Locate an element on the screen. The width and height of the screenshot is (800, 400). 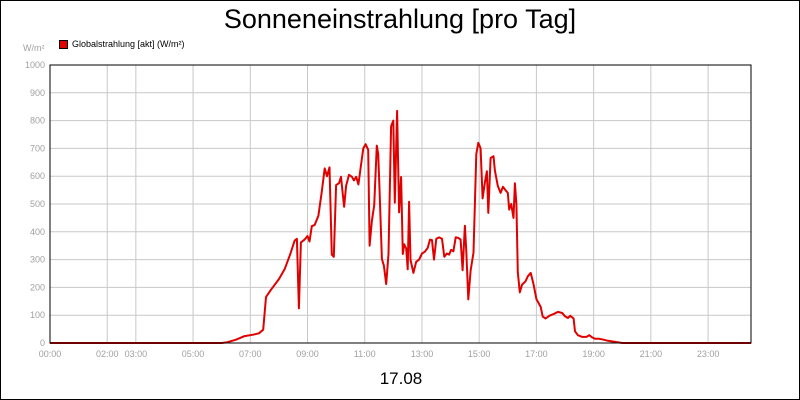
y-axis-unit-label: W/m² is located at coordinates (34, 48).